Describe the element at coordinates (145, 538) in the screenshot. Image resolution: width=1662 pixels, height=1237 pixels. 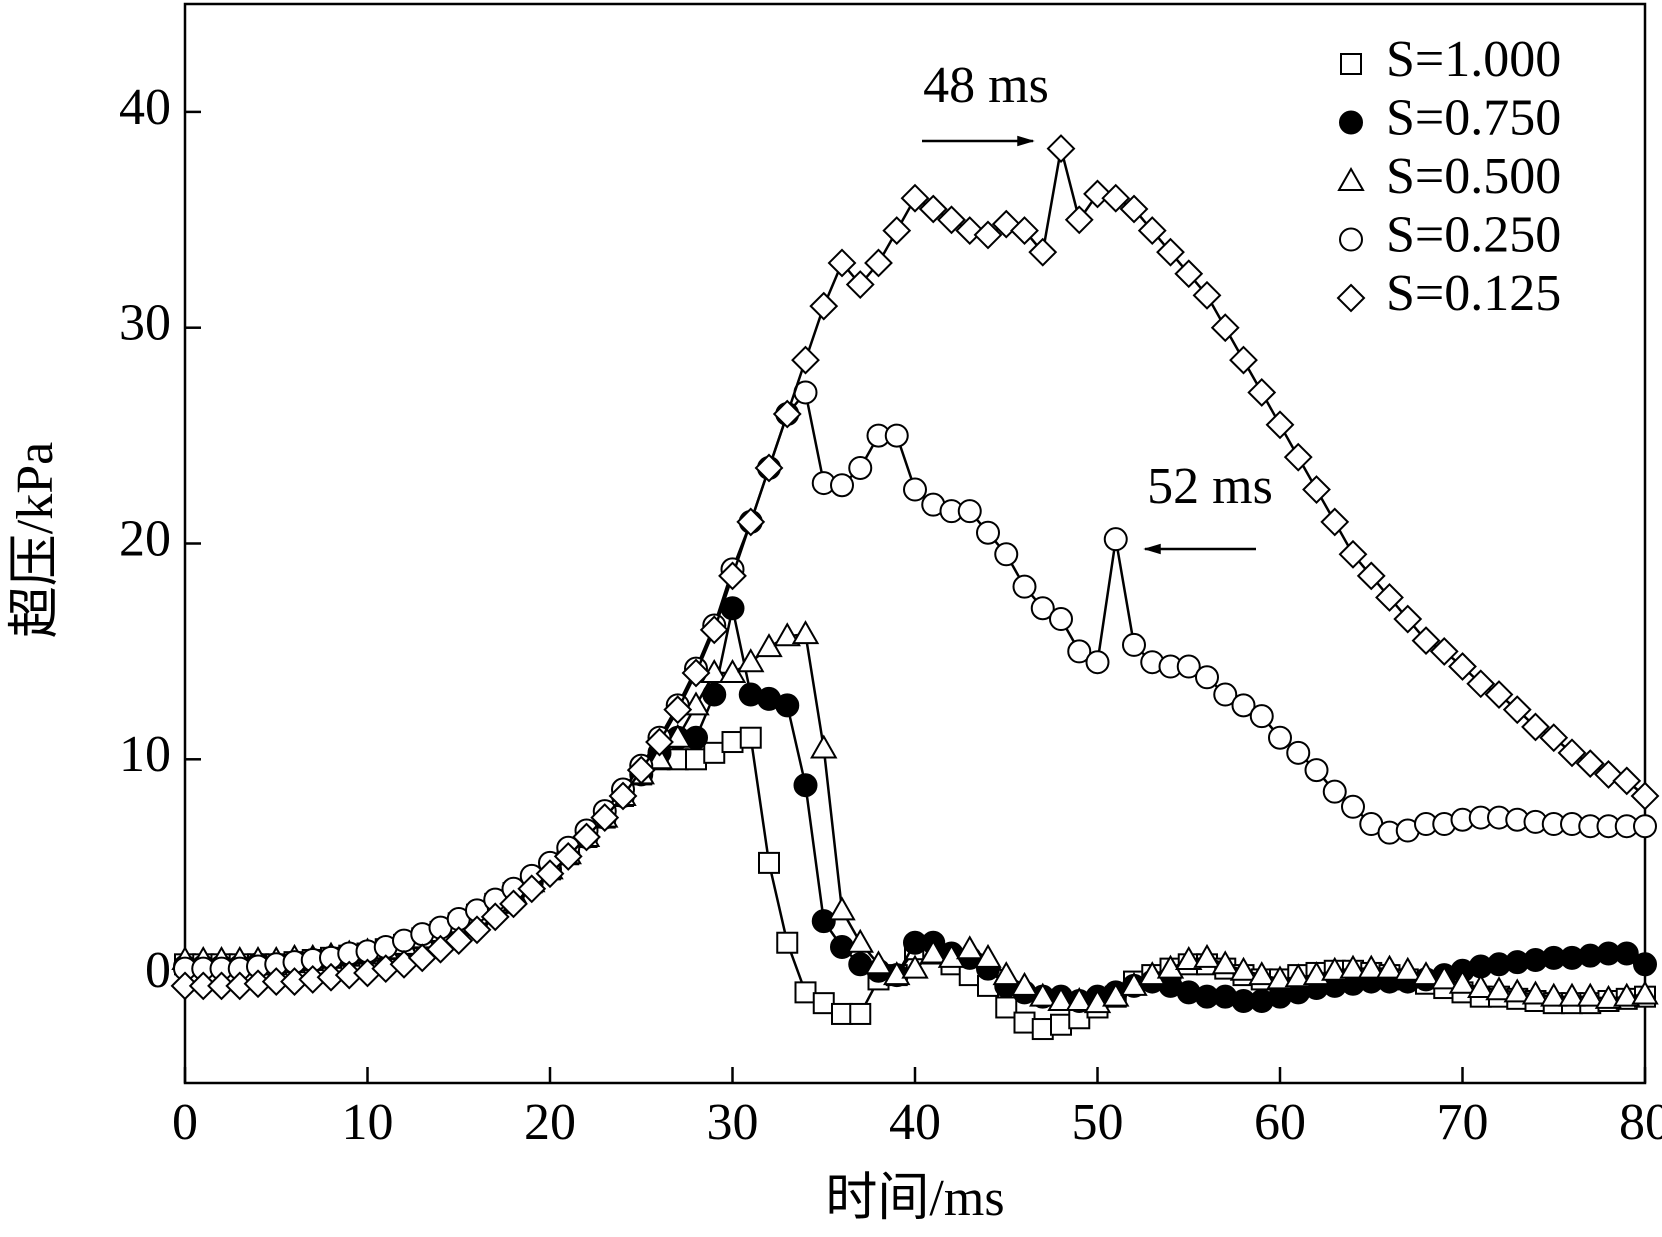
I see `y-tick-label: 20` at that location.